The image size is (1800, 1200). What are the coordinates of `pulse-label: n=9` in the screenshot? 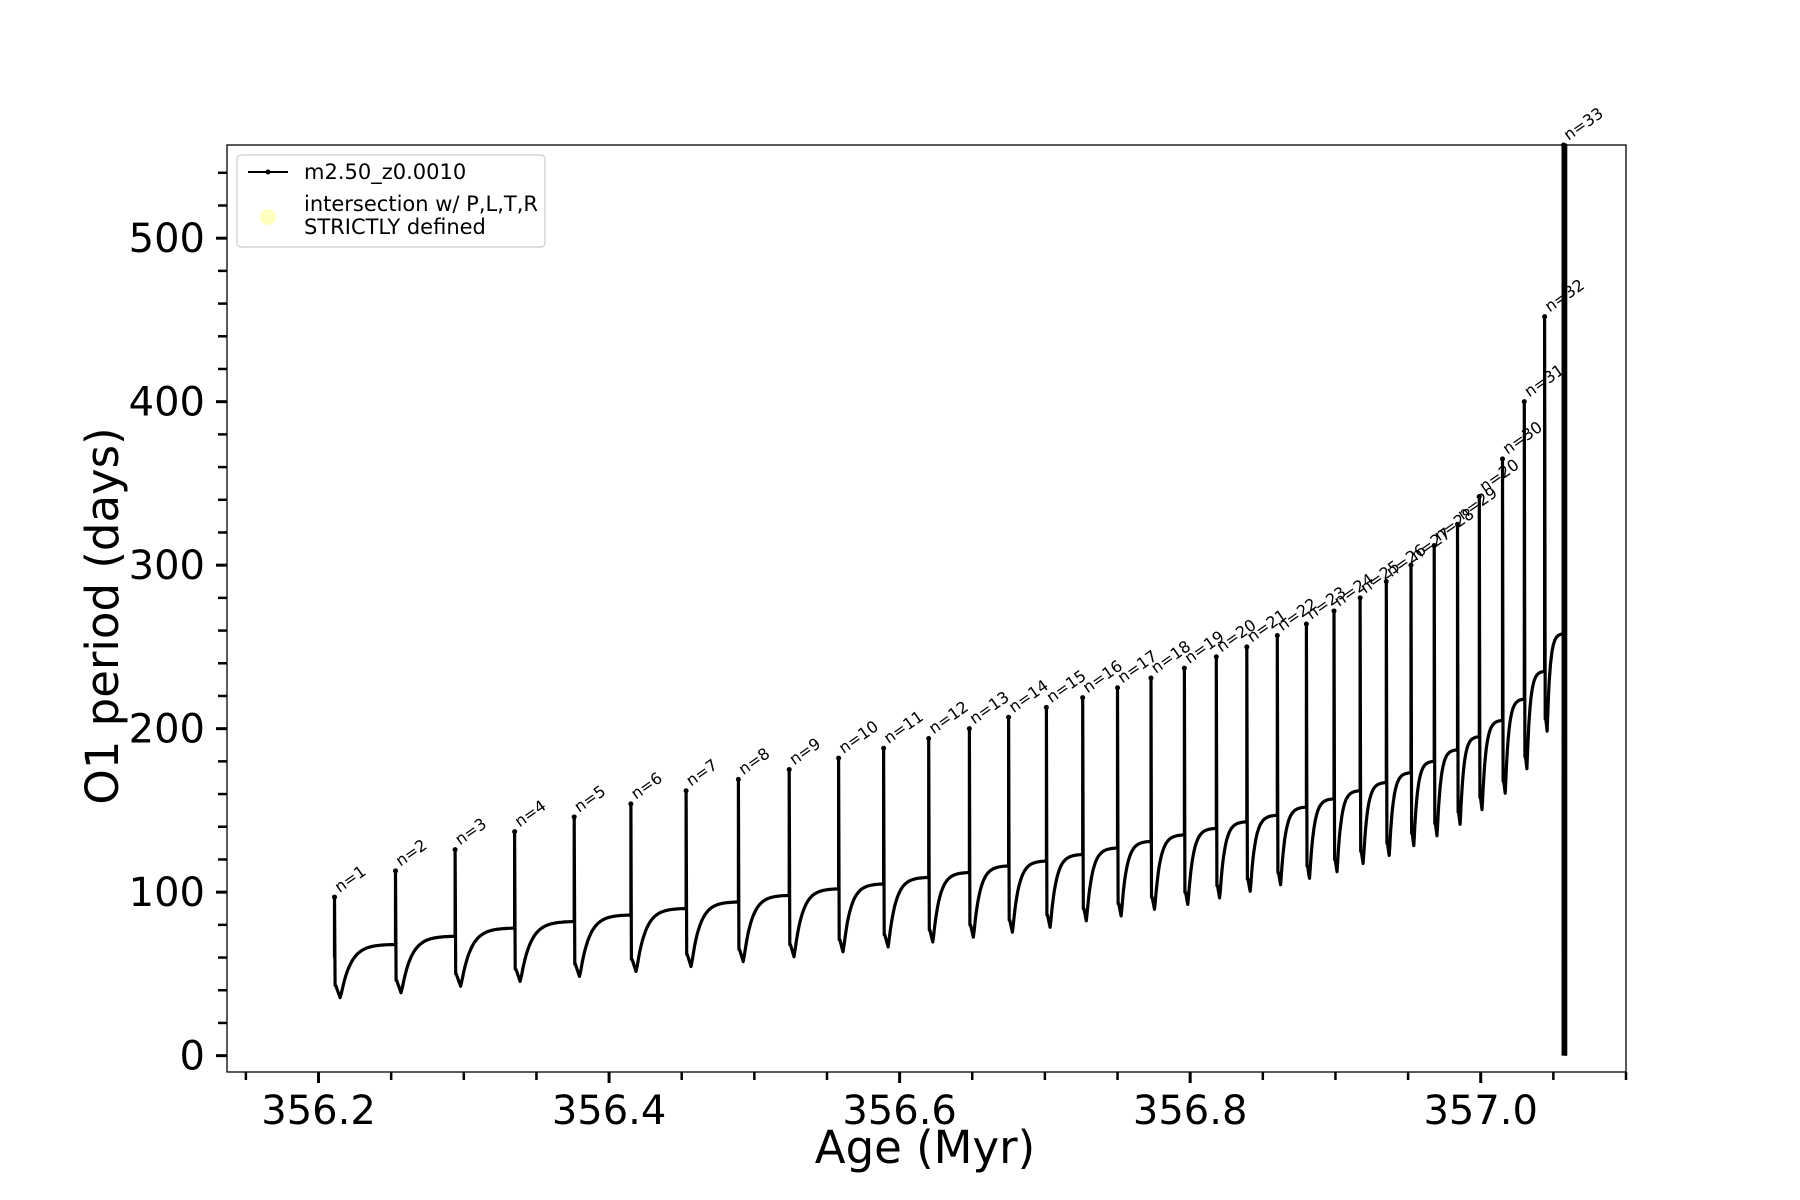 It's located at (805, 751).